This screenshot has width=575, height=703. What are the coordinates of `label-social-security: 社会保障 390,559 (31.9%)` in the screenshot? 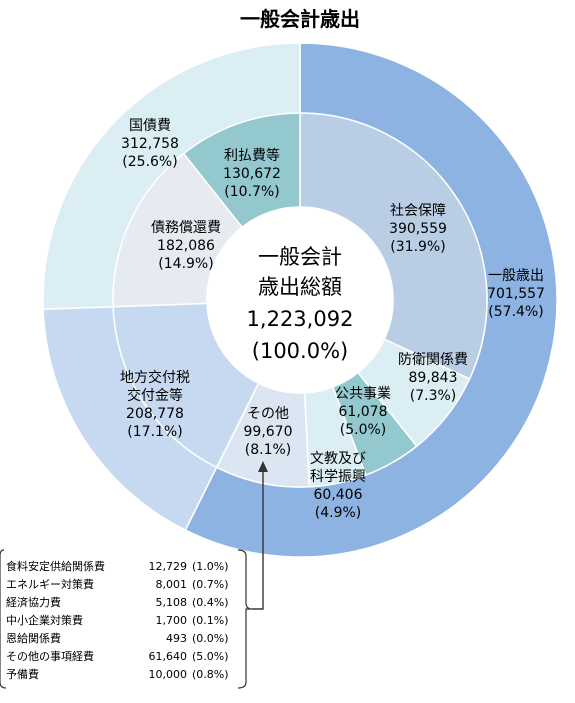 It's located at (418, 229).